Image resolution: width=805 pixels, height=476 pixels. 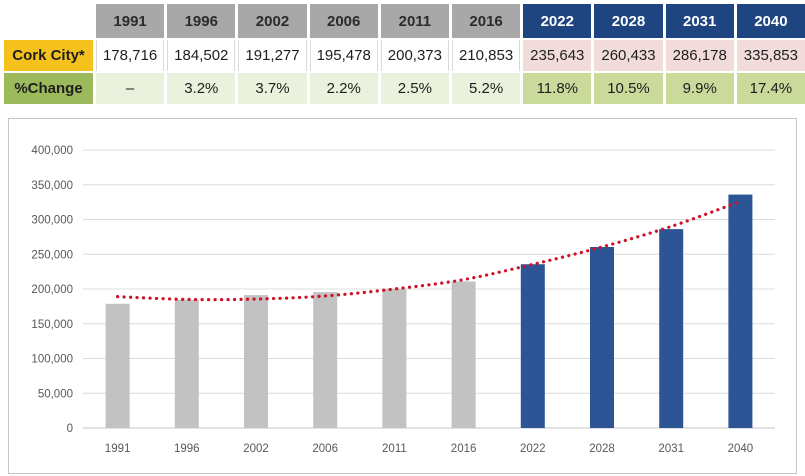 What do you see at coordinates (186, 363) in the screenshot?
I see `bar-1996` at bounding box center [186, 363].